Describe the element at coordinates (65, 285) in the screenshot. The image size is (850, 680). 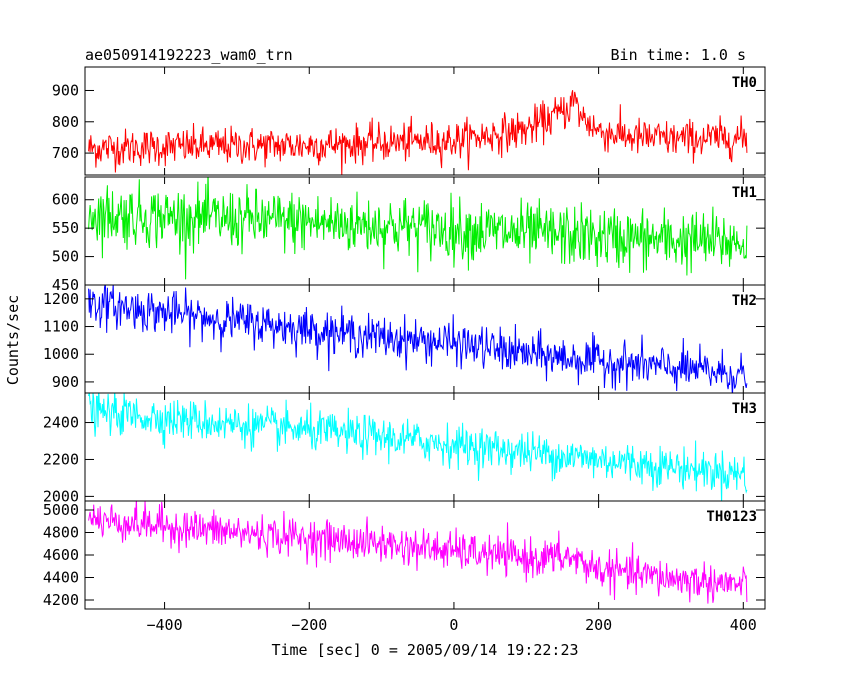
I see `y-tick-label: 450` at that location.